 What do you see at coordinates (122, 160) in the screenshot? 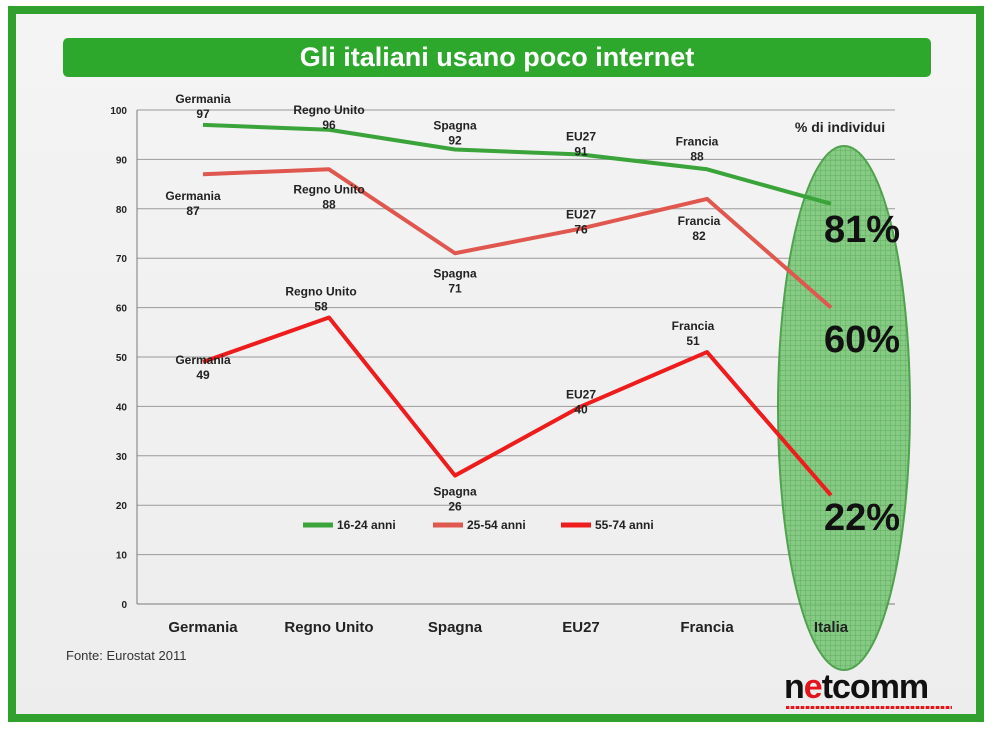
I see `y-tick-label: 90` at bounding box center [122, 160].